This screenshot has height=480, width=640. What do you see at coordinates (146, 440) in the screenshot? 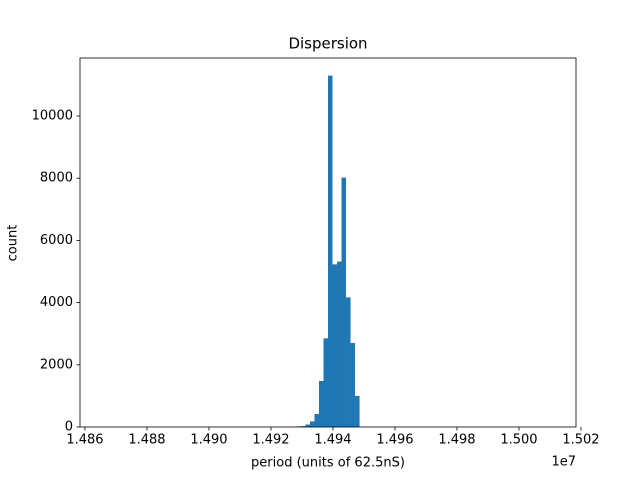
I see `x-tick-label: 1.488` at bounding box center [146, 440].